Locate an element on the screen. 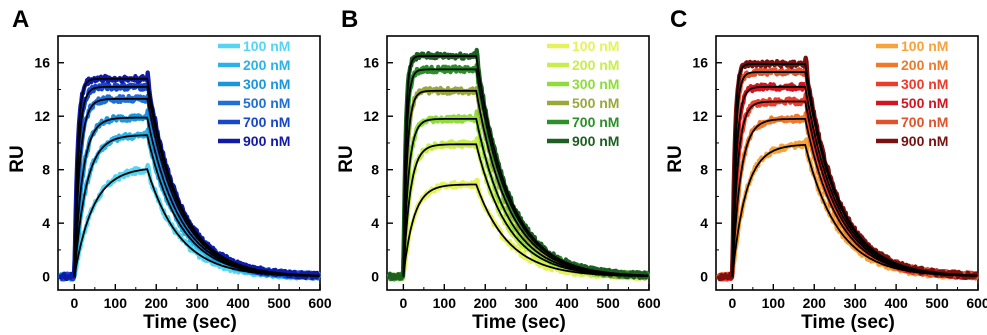  x-axis-label-a: Time (sec) is located at coordinates (190, 322).